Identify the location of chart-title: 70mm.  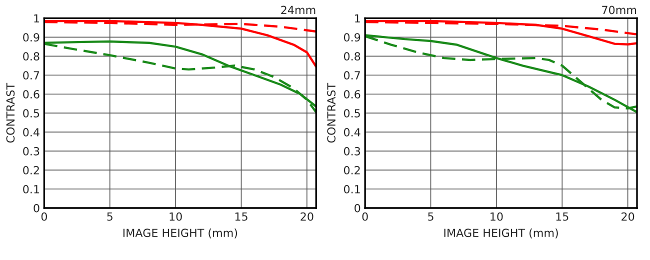
(619, 10).